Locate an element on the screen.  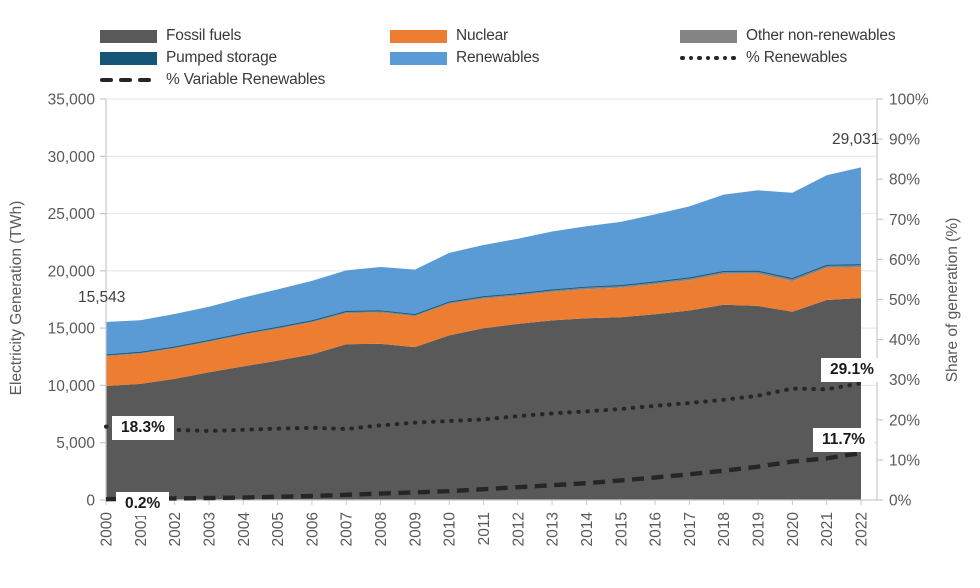
legend-item-fossil-fuels: Fossil fuels is located at coordinates (171, 35).